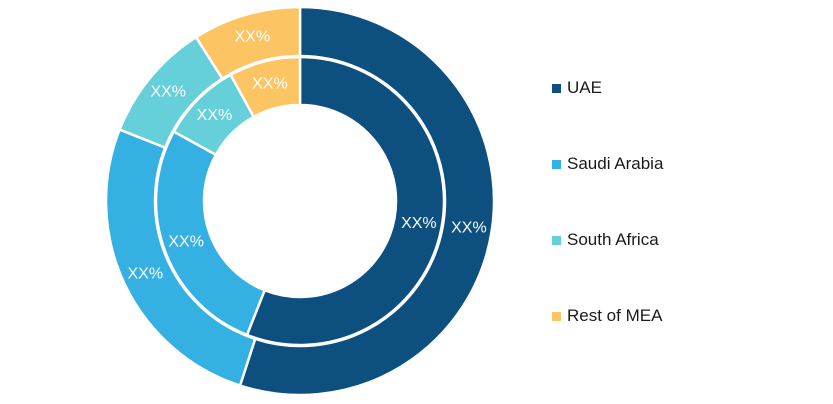  I want to click on legend-swatch-rest-of-mea, so click(556, 316).